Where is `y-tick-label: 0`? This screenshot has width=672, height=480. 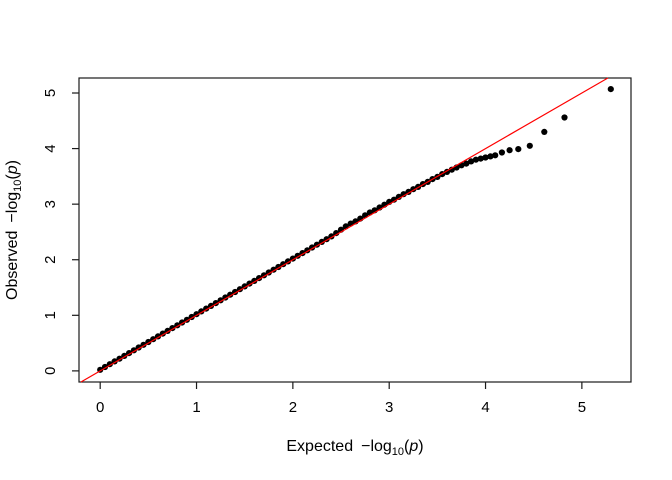
y-tick-label: 0 is located at coordinates (50, 371).